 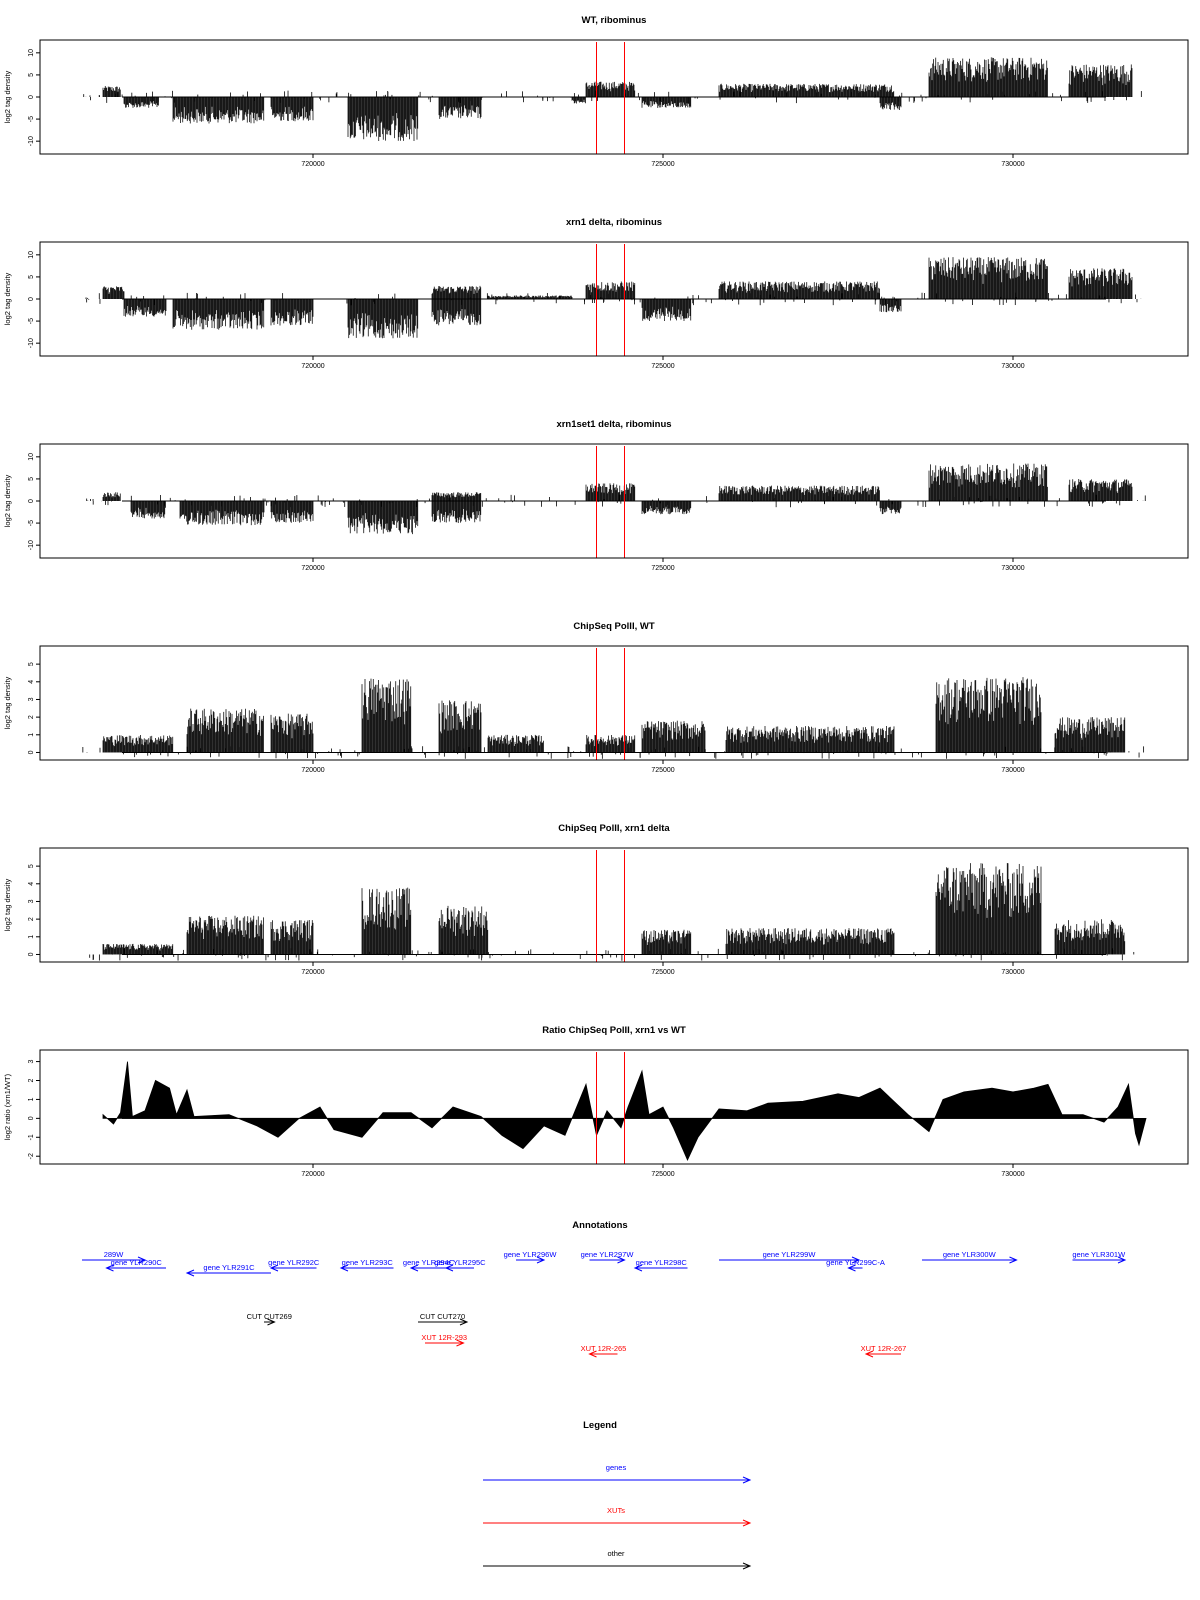 I want to click on panel-title: xrn1set1 delta, ribominus, so click(x=613, y=424).